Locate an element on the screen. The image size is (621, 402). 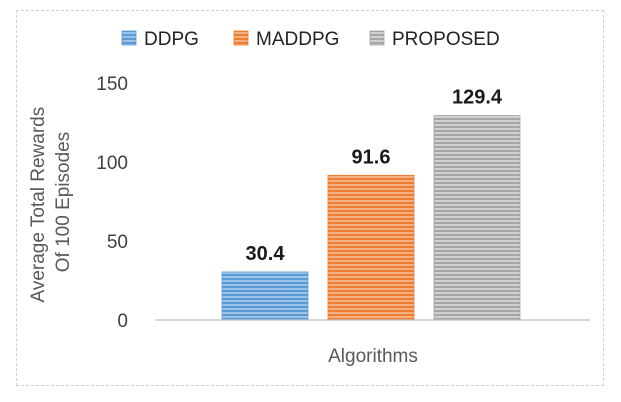
y-tick-label: 150 is located at coordinates (112, 84).